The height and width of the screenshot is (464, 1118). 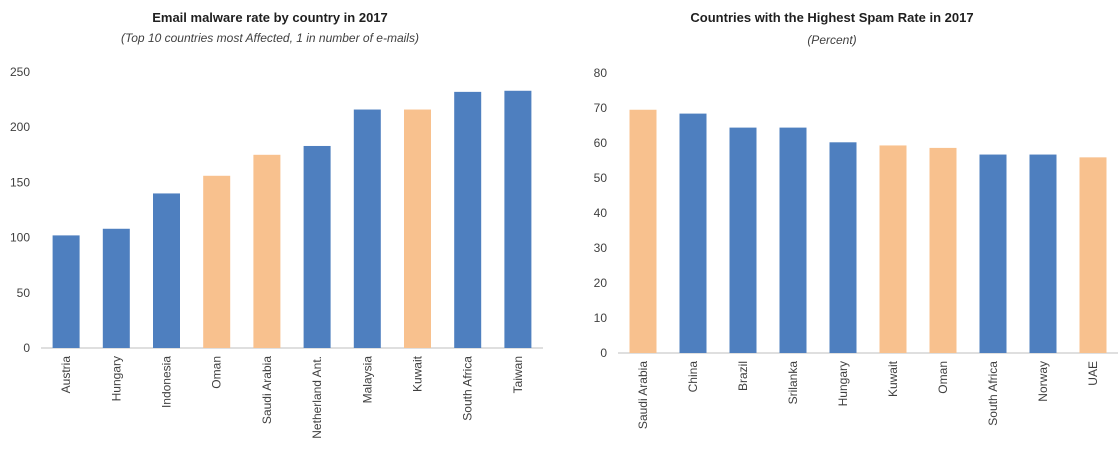 What do you see at coordinates (367, 380) in the screenshot?
I see `chart1-category-label: Malaysia` at bounding box center [367, 380].